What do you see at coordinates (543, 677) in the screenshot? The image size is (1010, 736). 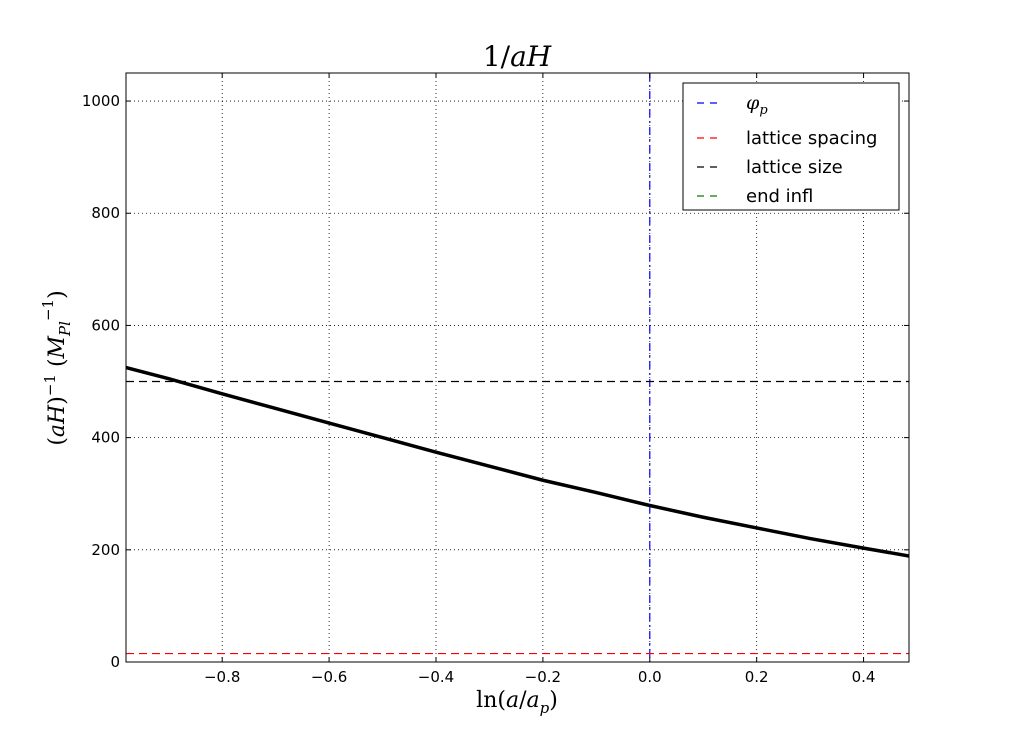 I see `x-tick-label: −0.2` at bounding box center [543, 677].